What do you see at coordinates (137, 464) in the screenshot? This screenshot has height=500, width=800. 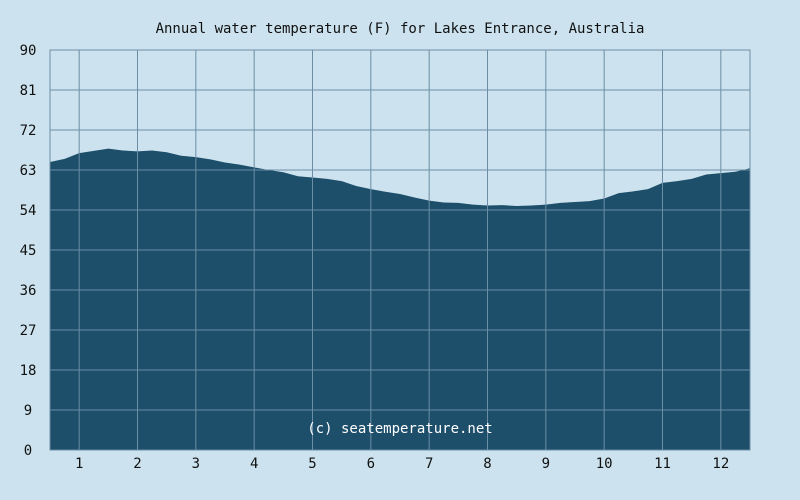 I see `x-tick-label: 2` at bounding box center [137, 464].